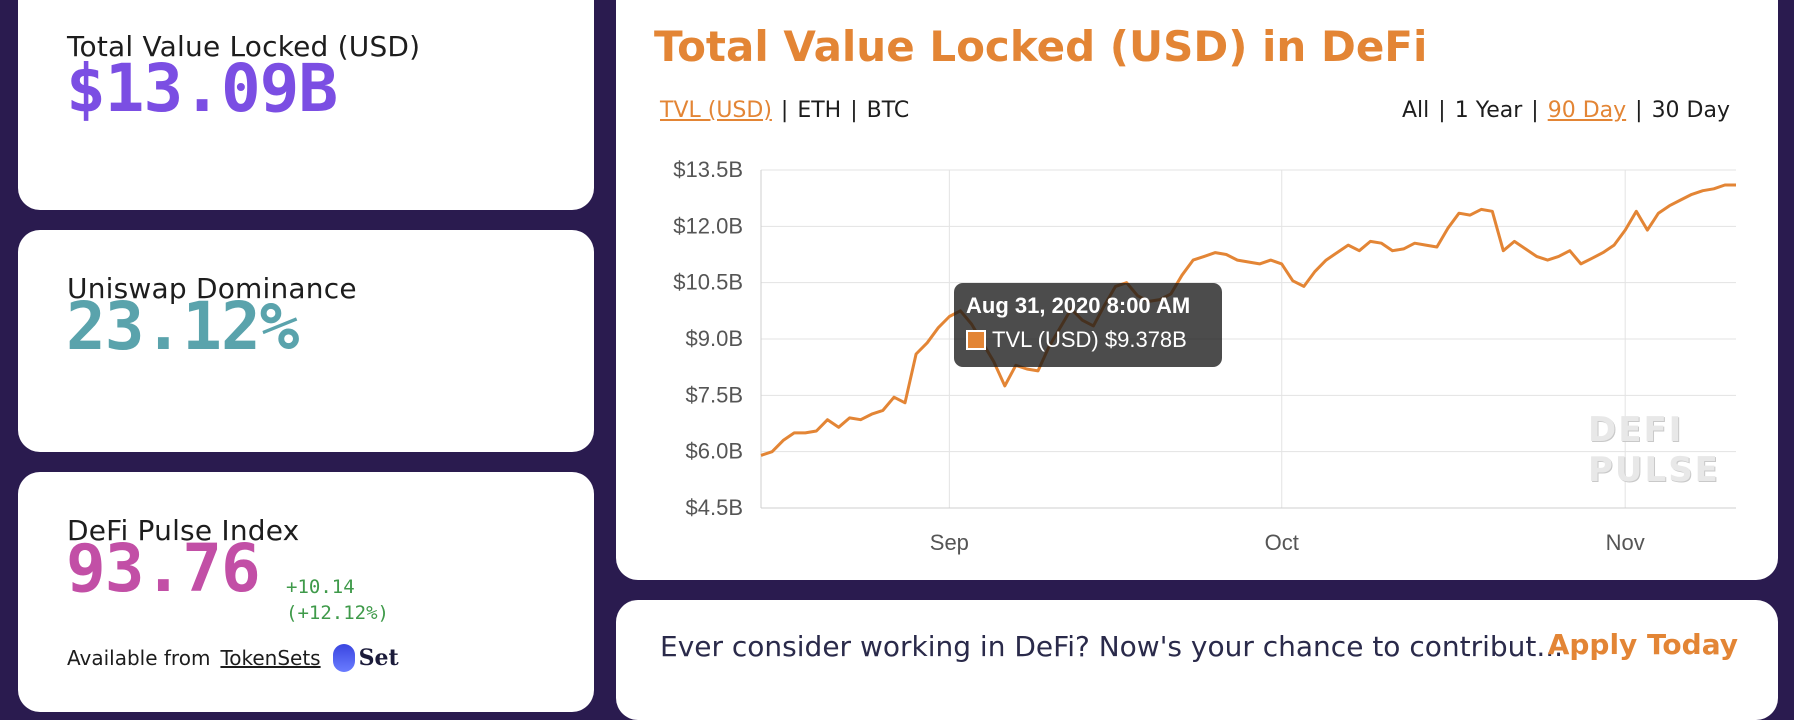 The width and height of the screenshot is (1794, 720). I want to click on tvl-value: $13.09B, so click(202, 88).